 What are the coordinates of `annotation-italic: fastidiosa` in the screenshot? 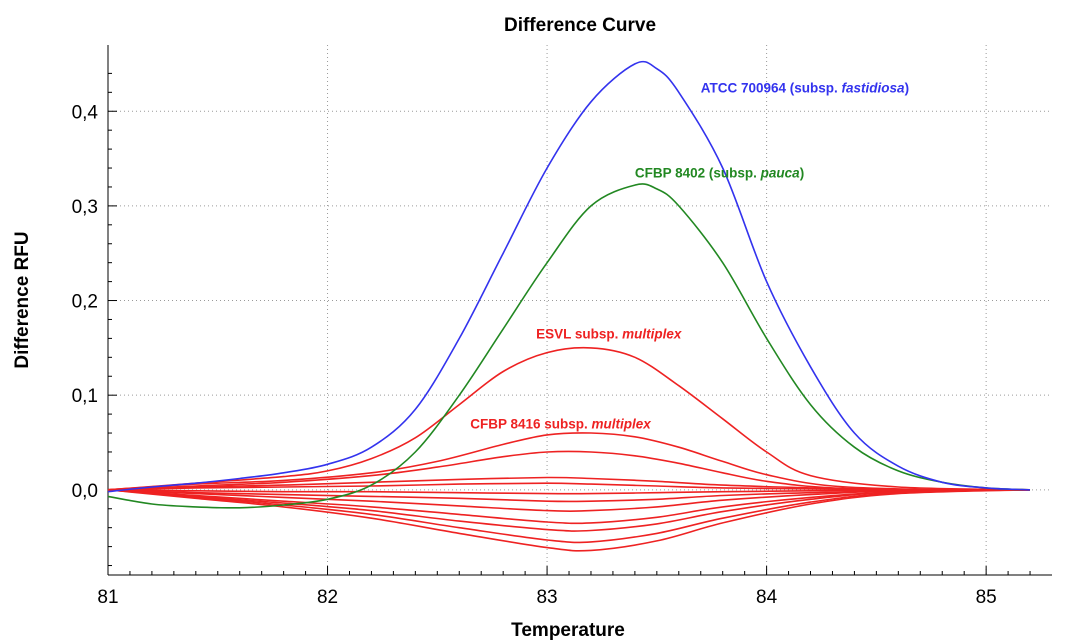 It's located at (874, 87).